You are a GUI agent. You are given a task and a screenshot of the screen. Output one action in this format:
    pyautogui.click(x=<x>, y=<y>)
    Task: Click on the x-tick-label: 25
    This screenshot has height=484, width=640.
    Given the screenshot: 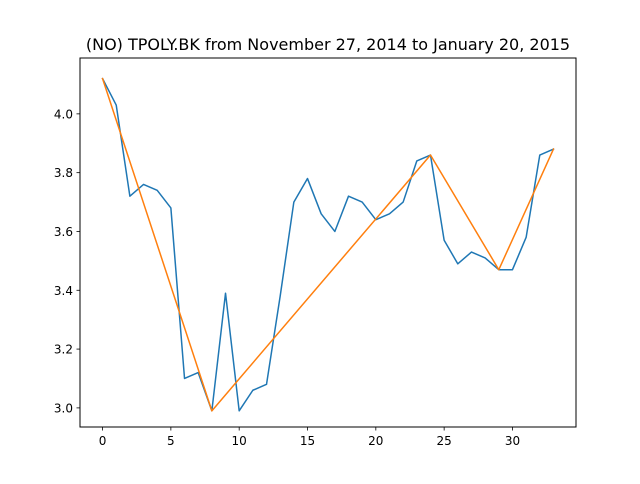 What is the action you would take?
    pyautogui.click(x=444, y=441)
    